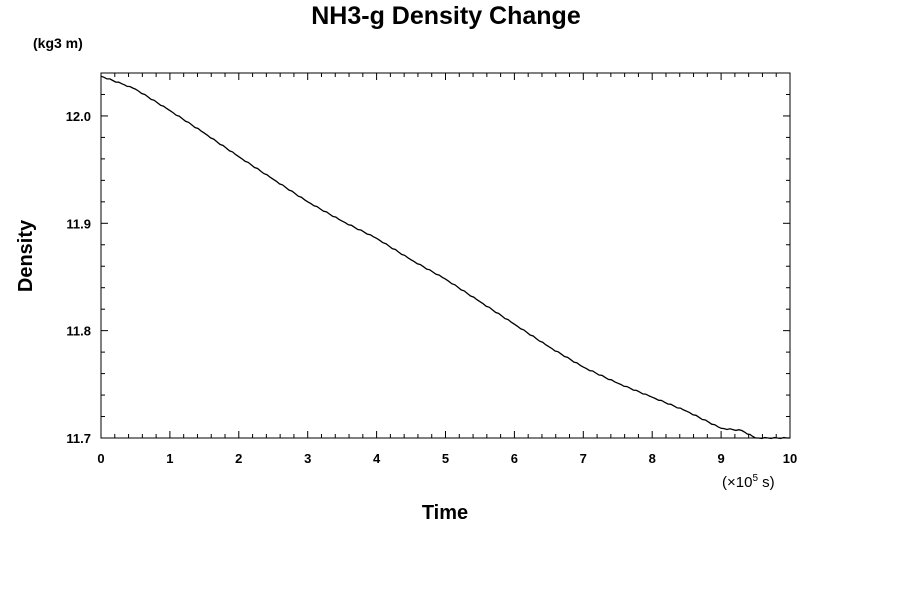 Image resolution: width=900 pixels, height=600 pixels. I want to click on x-multiplier-prefix: (×10, so click(737, 482).